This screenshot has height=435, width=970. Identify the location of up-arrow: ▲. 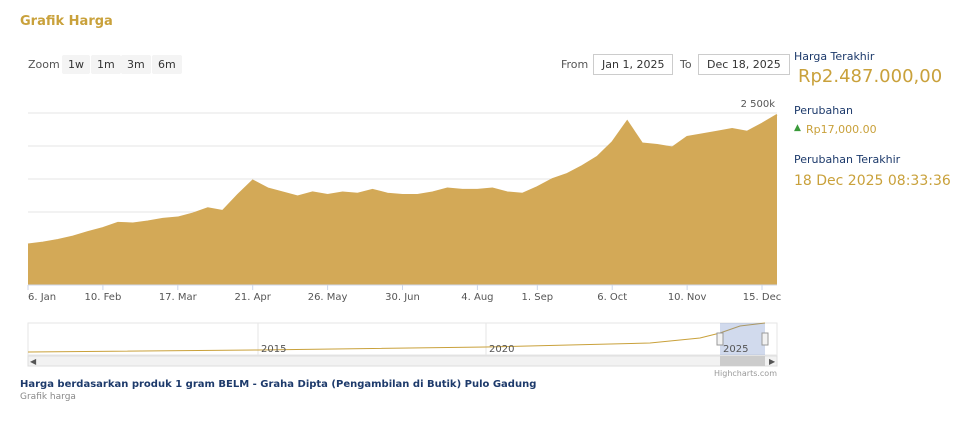
(797, 128).